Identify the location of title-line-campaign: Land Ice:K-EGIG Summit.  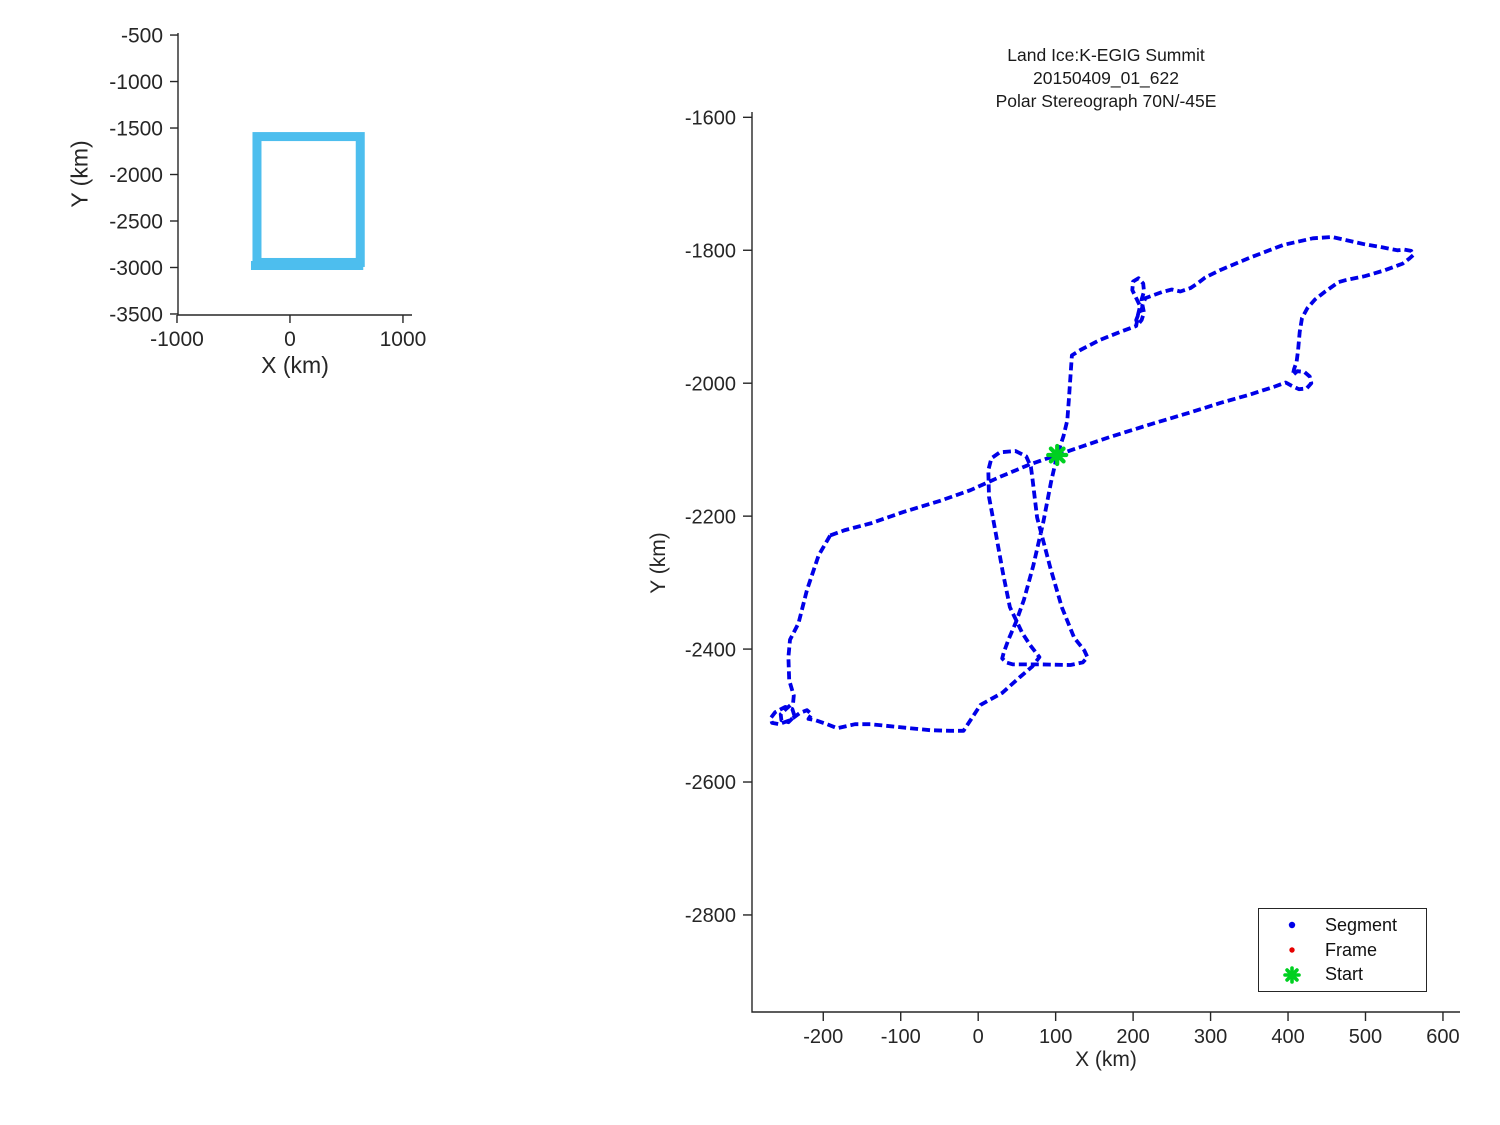
(1106, 55).